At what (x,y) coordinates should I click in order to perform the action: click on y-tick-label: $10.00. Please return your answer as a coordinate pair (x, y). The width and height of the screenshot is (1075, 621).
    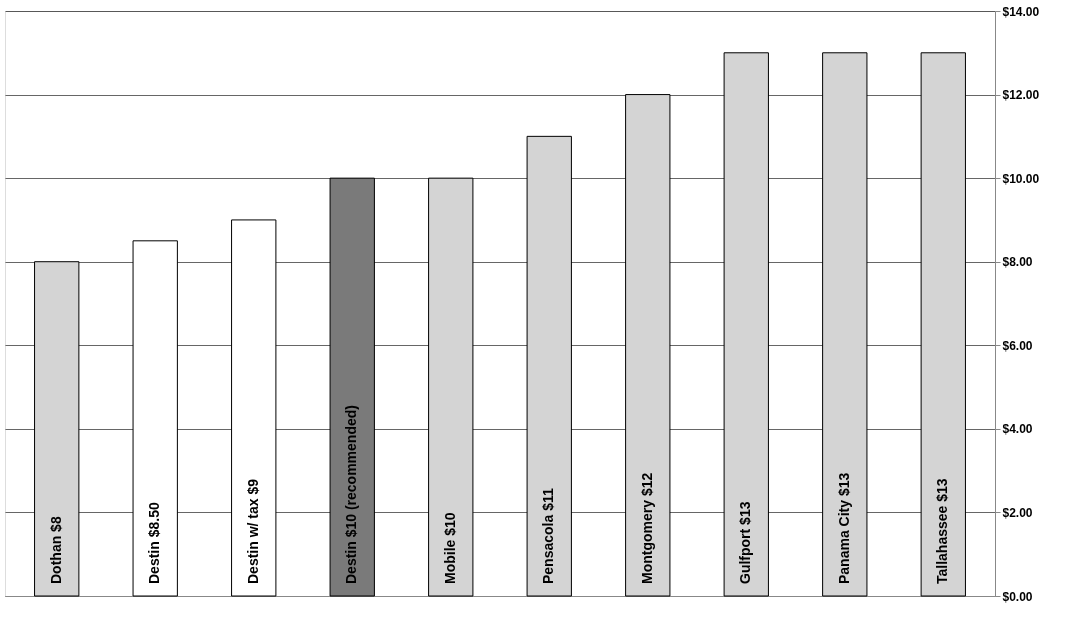
    Looking at the image, I should click on (1021, 178).